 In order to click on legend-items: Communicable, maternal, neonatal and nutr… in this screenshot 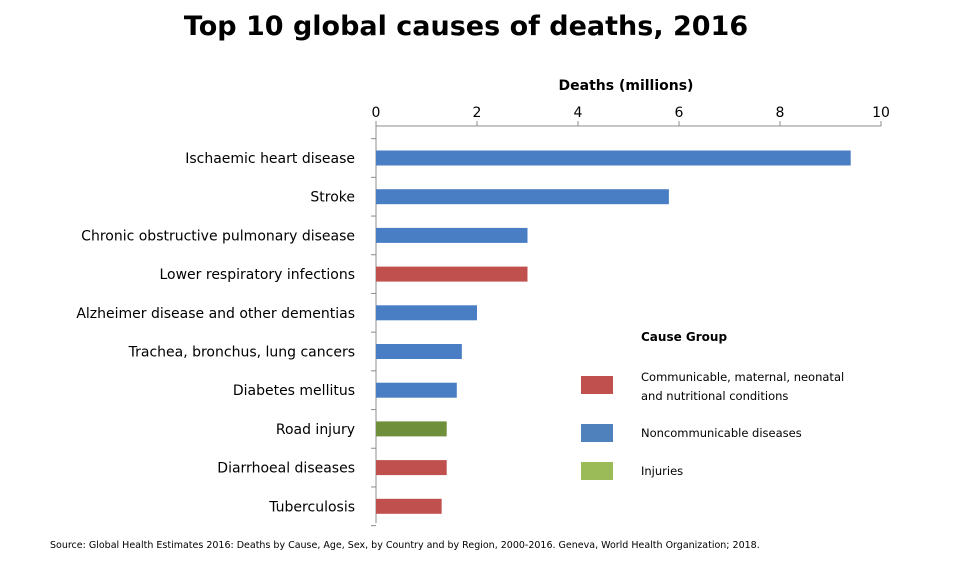, I will do `click(712, 425)`.